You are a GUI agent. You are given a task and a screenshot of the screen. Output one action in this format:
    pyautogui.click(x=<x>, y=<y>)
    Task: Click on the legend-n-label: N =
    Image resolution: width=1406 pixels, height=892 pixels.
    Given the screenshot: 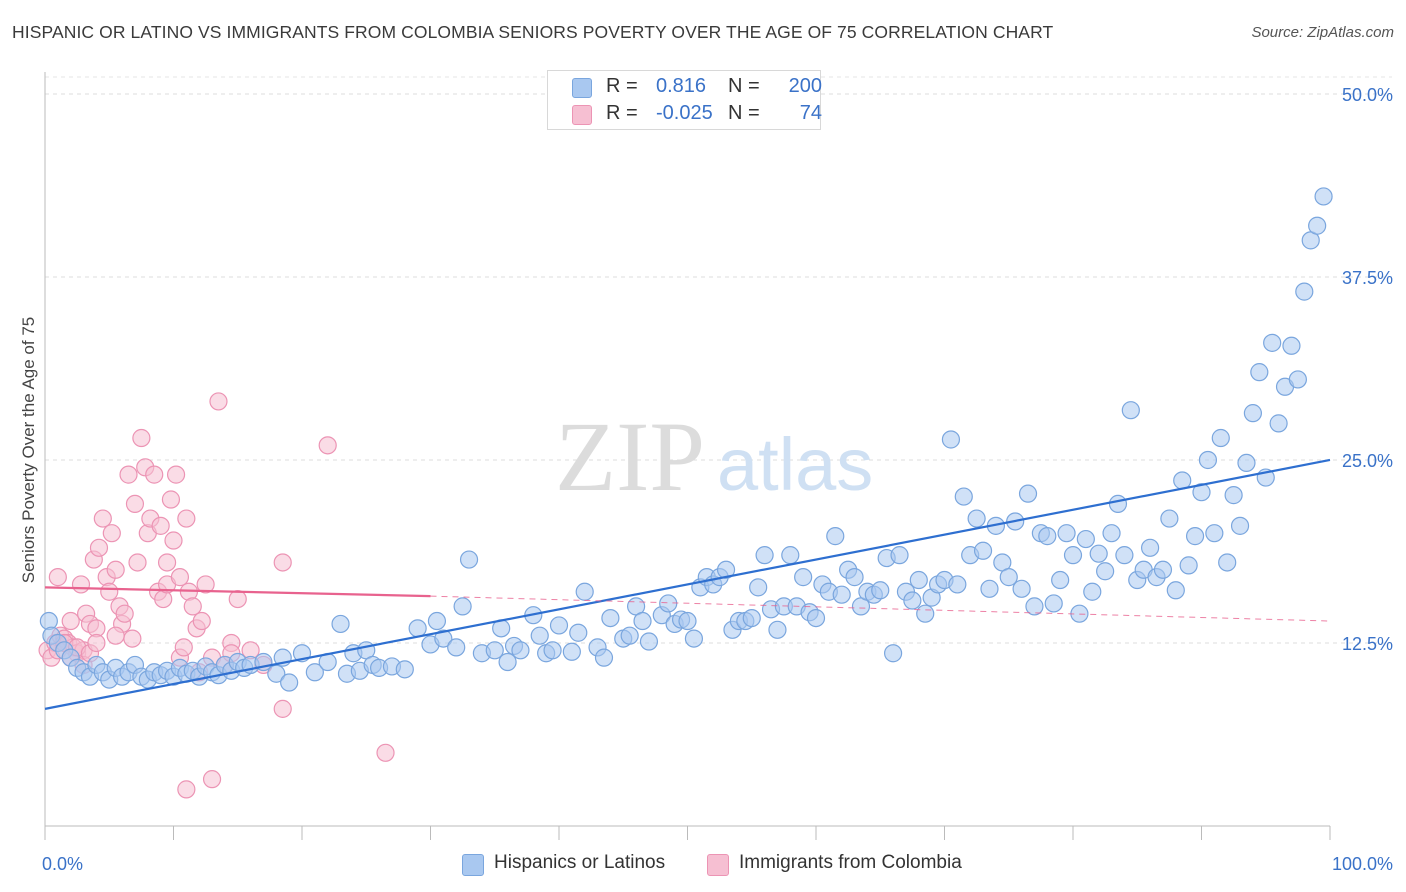 What is the action you would take?
    pyautogui.click(x=744, y=86)
    